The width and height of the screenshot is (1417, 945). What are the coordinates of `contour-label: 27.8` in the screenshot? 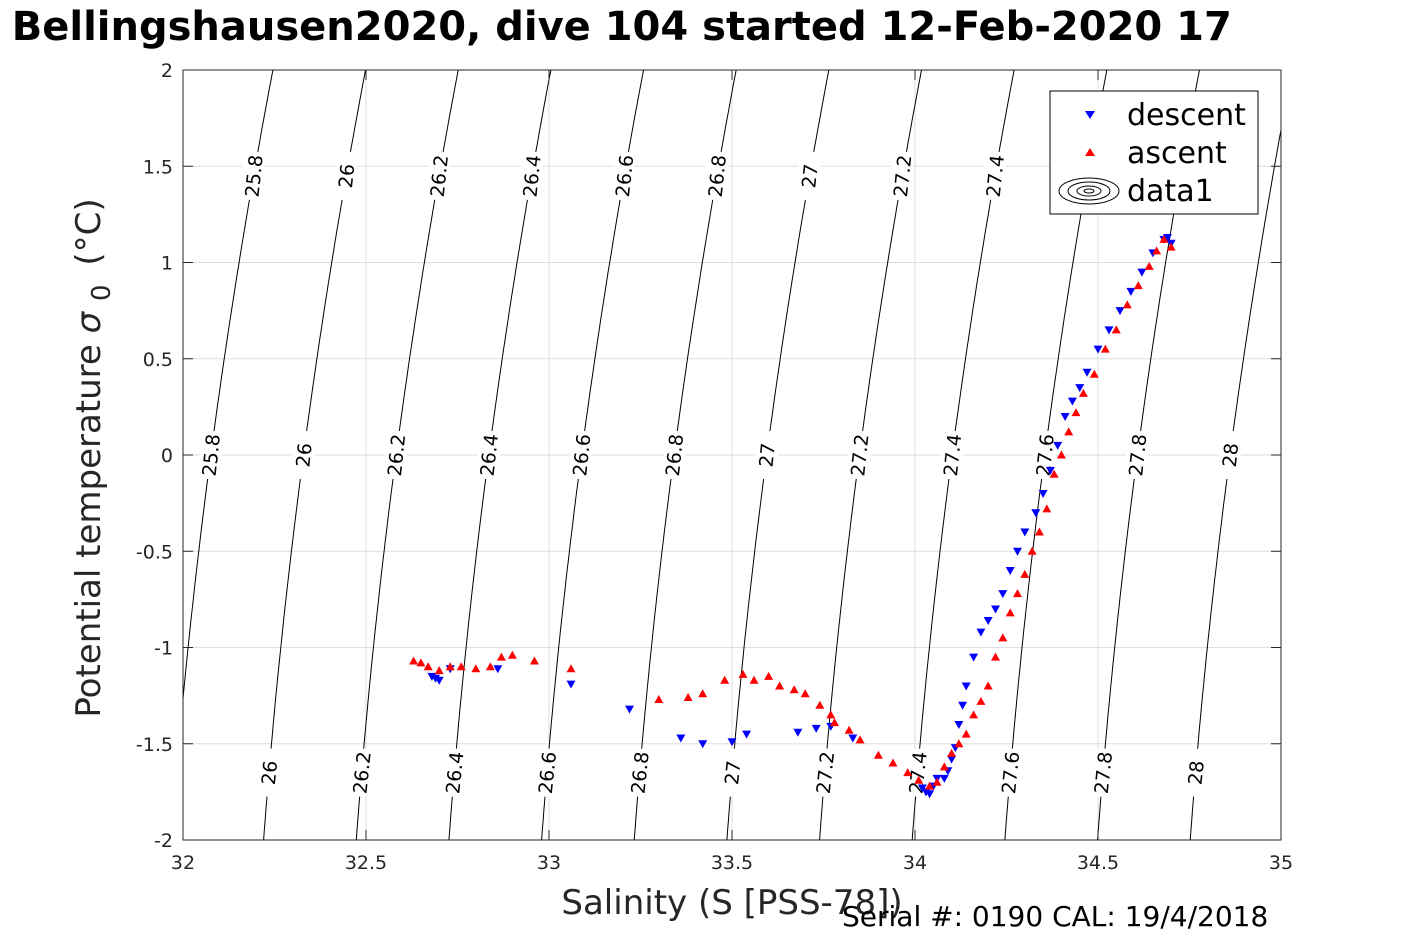 It's located at (1104, 773).